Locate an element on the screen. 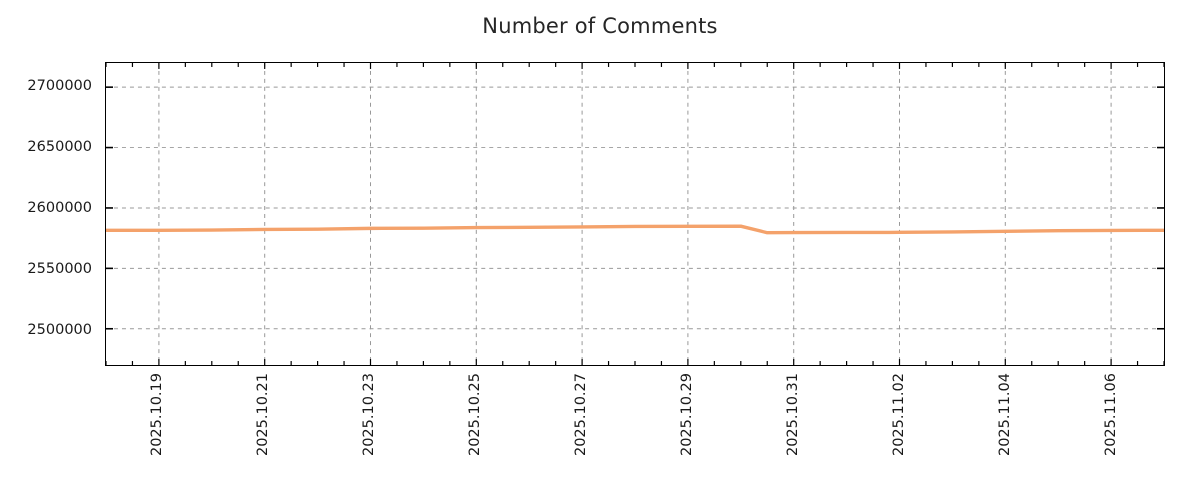 Image resolution: width=1200 pixels, height=500 pixels. x-axis-tick-label: 2025.10.29 is located at coordinates (687, 415).